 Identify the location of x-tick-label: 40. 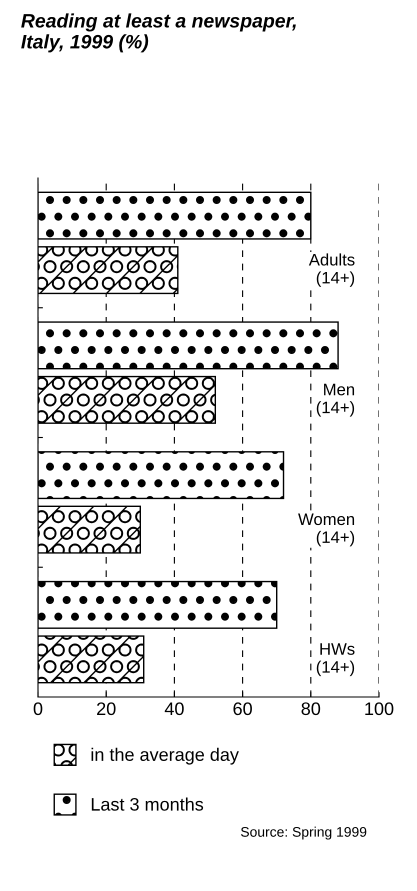
(174, 709).